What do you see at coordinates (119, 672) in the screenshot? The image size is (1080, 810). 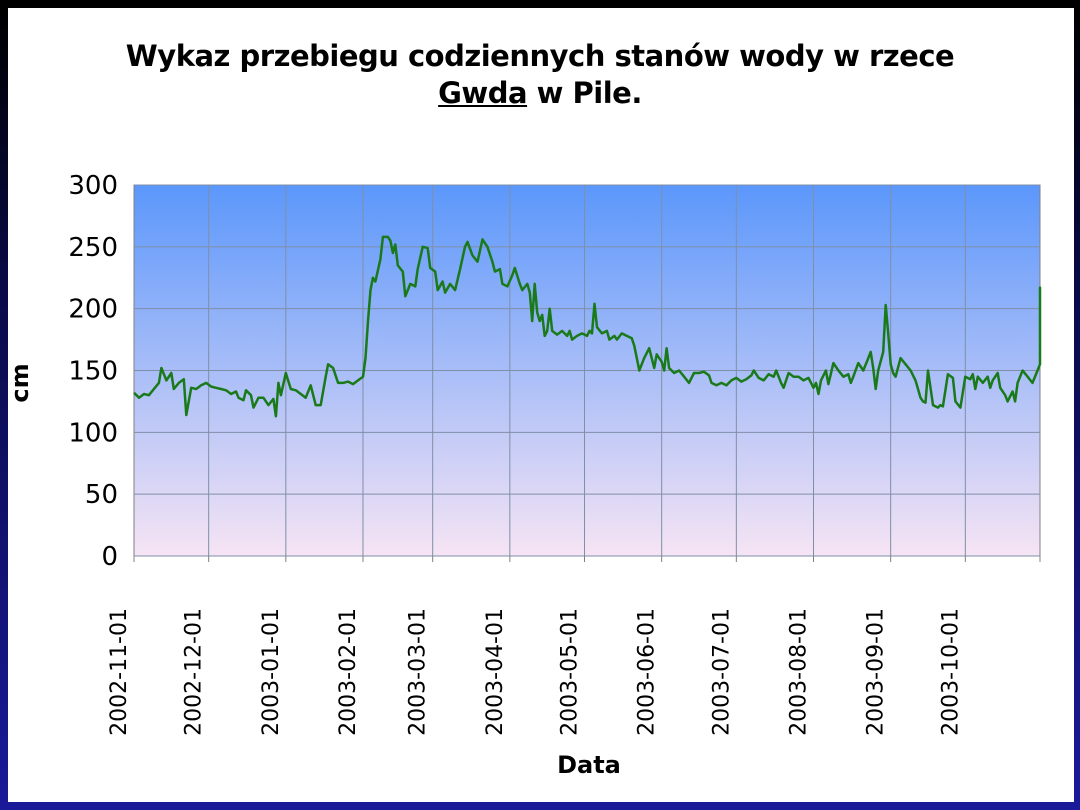 I see `x-tick-label: 2002-11-01` at bounding box center [119, 672].